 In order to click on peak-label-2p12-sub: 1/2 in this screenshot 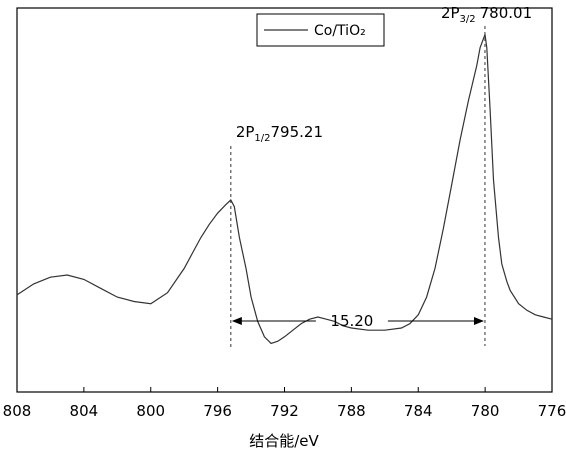, I will do `click(262, 138)`.